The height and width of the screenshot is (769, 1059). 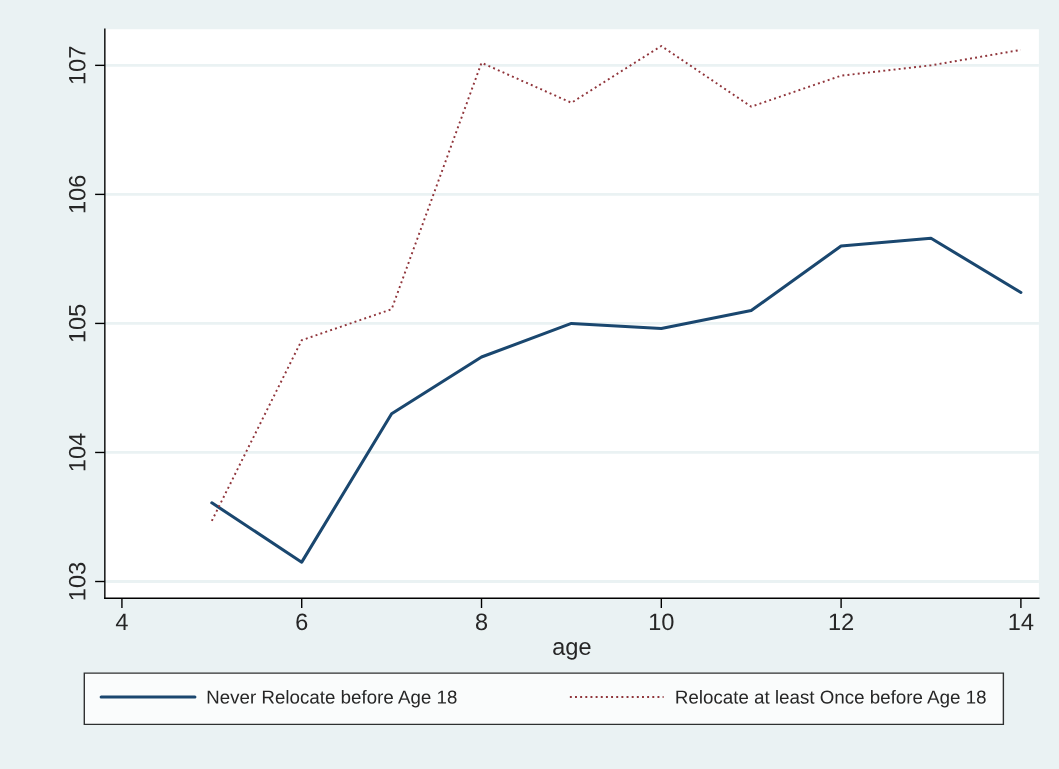 I want to click on x-tick-label: 10, so click(x=661, y=622).